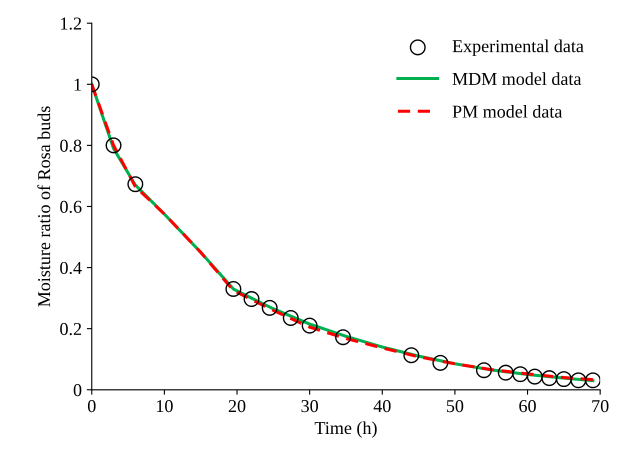 The width and height of the screenshot is (620, 464). What do you see at coordinates (455, 406) in the screenshot?
I see `x-tick-label: 50` at bounding box center [455, 406].